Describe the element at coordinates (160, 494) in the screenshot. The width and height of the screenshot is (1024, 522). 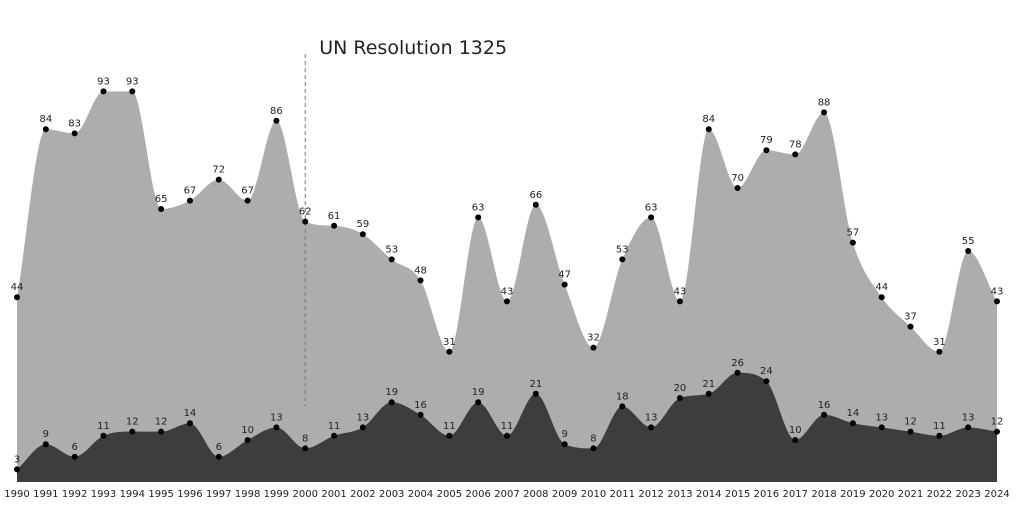
I see `x-tick-label: 1995` at that location.